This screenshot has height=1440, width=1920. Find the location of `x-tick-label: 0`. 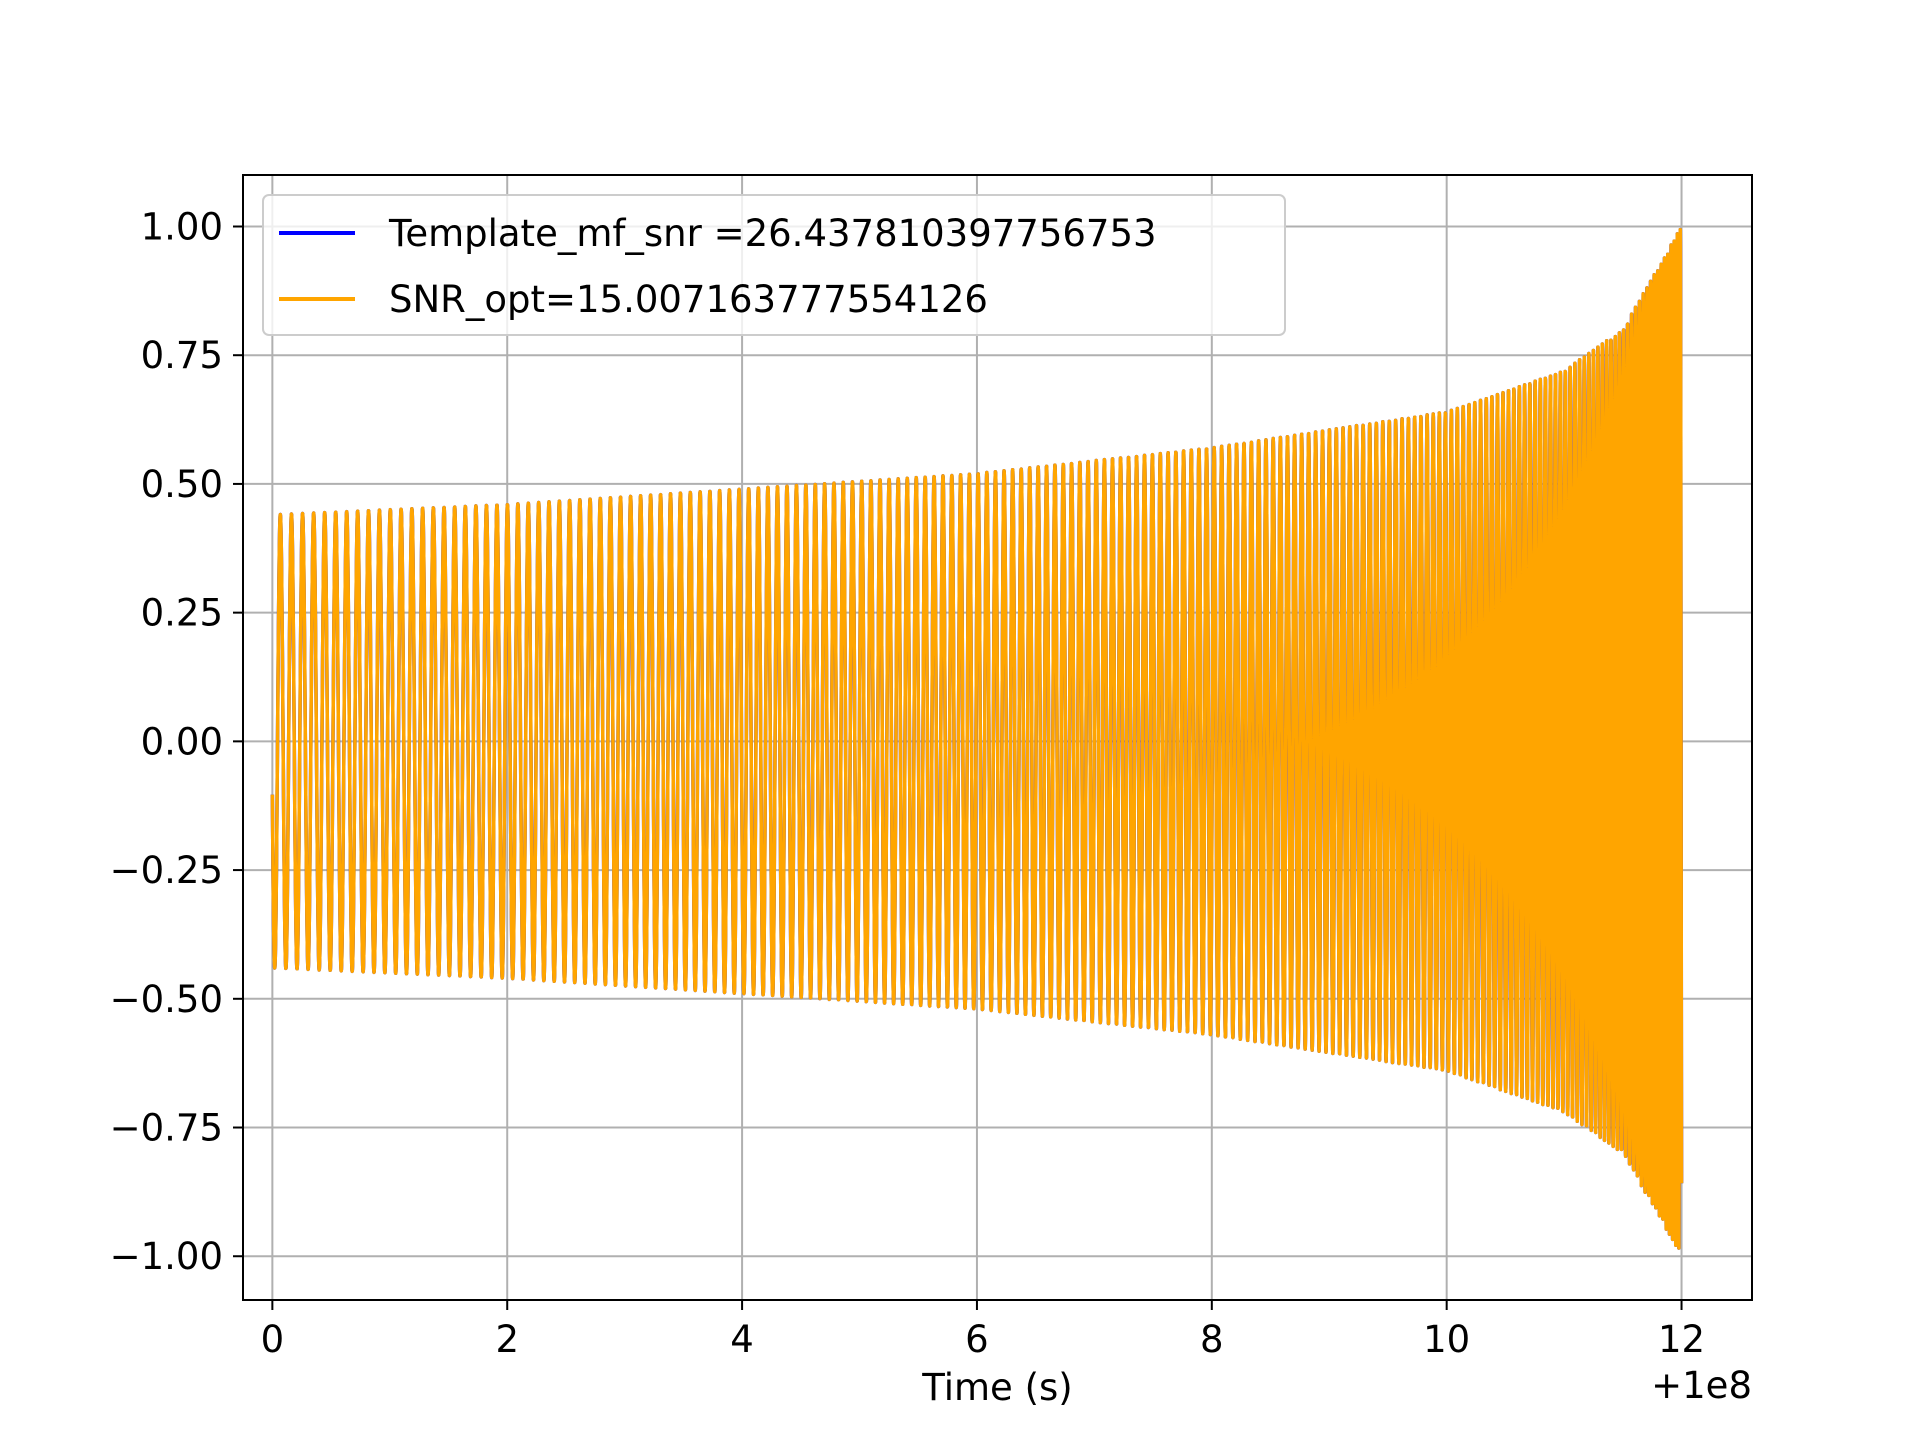

x-tick-label: 0 is located at coordinates (273, 1339).